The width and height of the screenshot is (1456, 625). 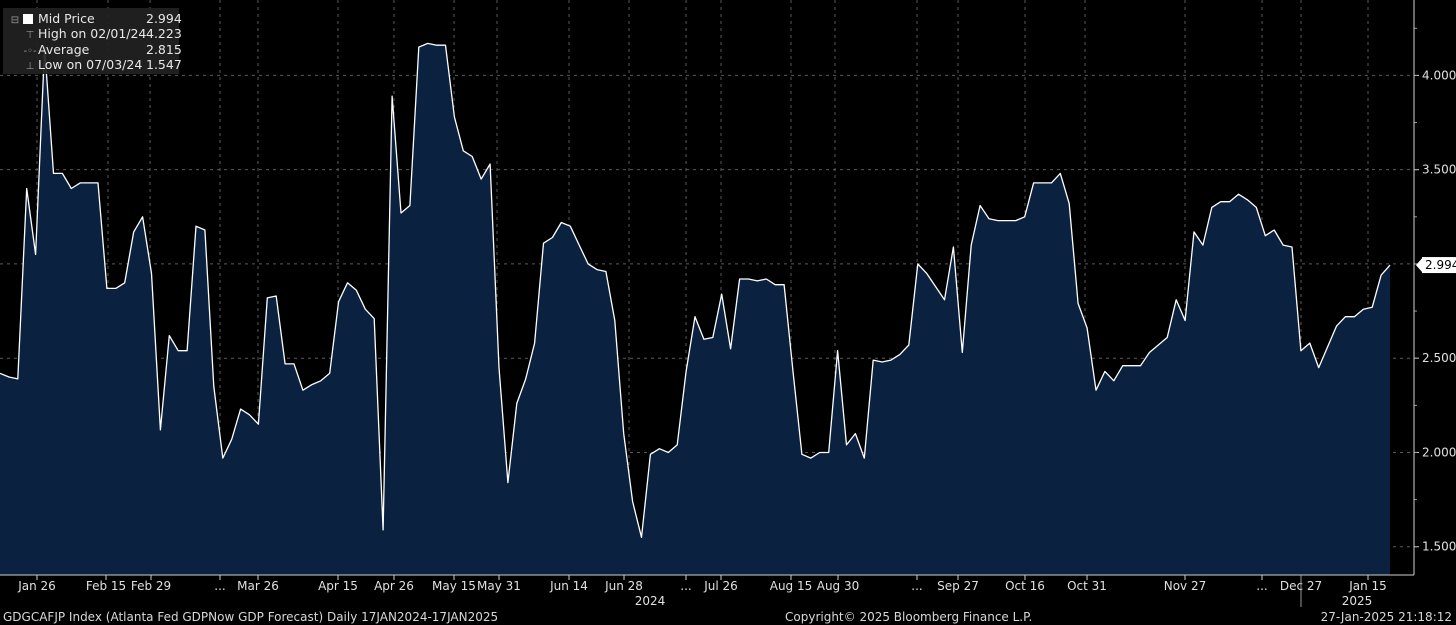 I want to click on x-tick-label: Jan 26, so click(x=36, y=586).